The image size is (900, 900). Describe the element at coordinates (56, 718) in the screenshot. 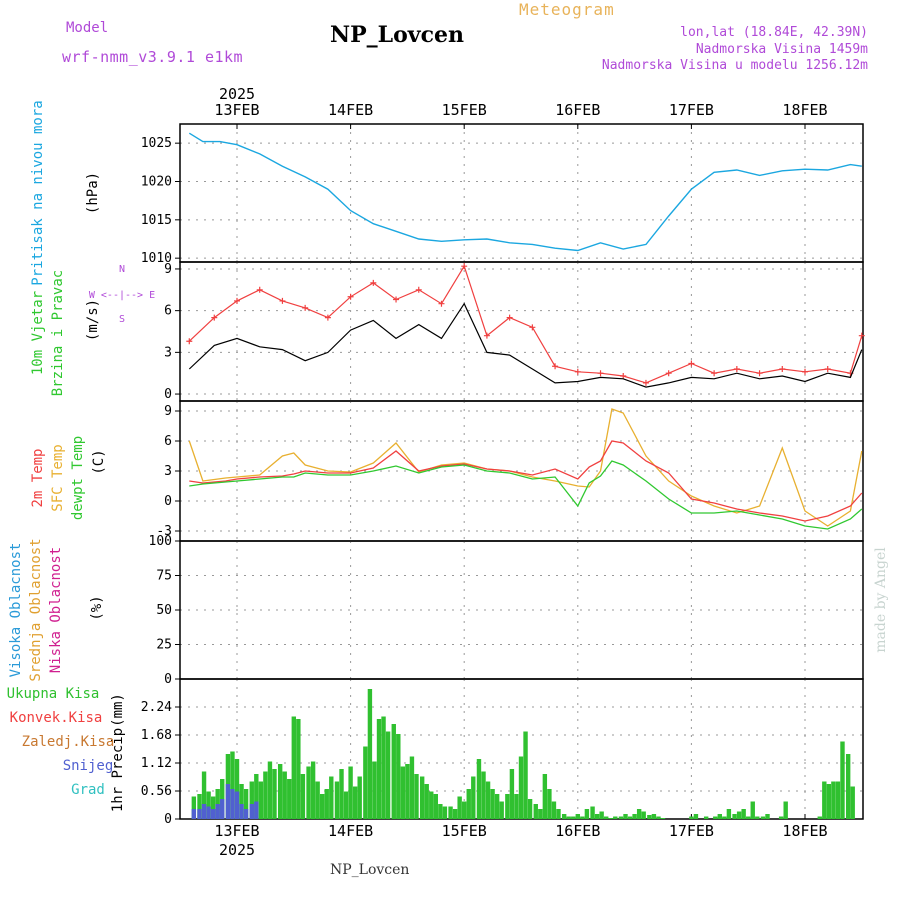

I see `precip-legend-item: Konvek.Kisa` at that location.